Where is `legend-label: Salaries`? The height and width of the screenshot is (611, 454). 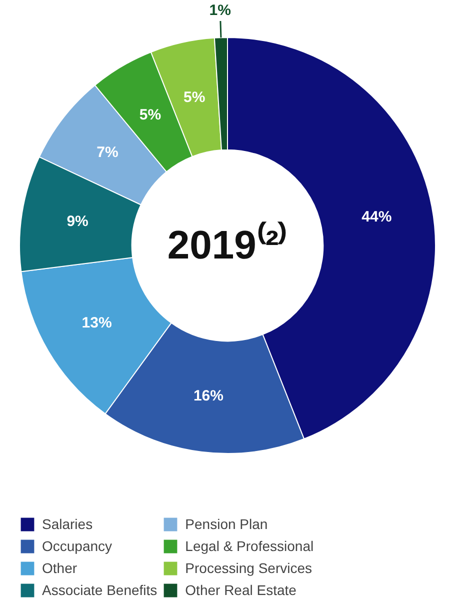
legend-label: Salaries is located at coordinates (67, 524).